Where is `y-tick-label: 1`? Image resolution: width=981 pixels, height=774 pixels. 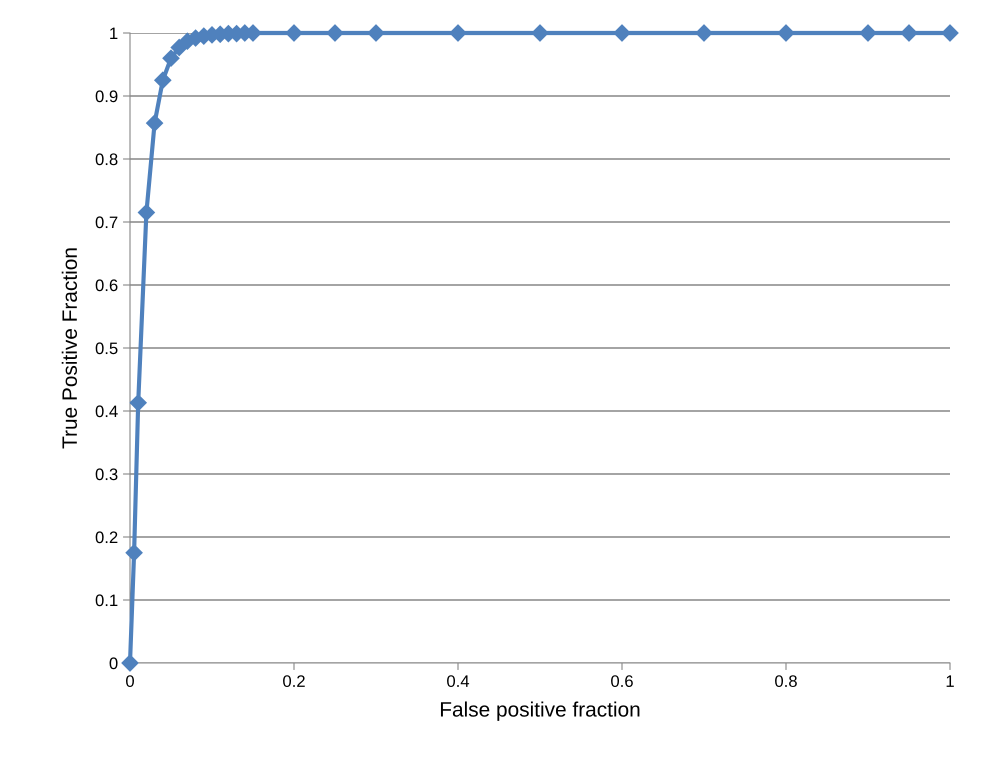 y-tick-label: 1 is located at coordinates (114, 34).